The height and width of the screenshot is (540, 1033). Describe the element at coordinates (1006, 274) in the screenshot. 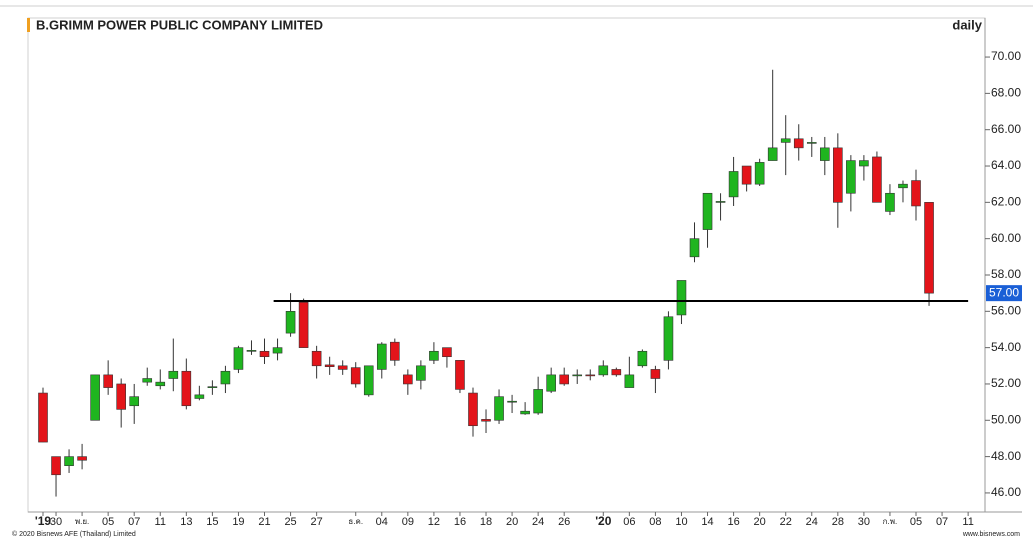

I see `y-tick-label: 58.00` at that location.